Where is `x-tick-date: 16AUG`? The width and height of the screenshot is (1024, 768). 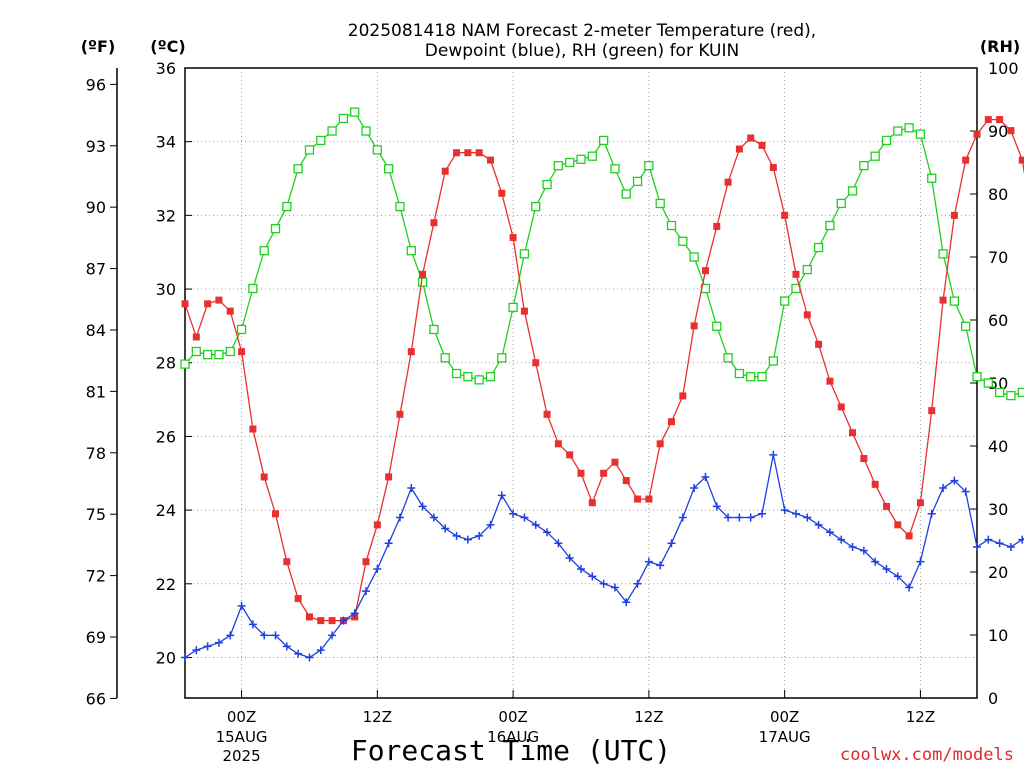 x-tick-date: 16AUG is located at coordinates (513, 737).